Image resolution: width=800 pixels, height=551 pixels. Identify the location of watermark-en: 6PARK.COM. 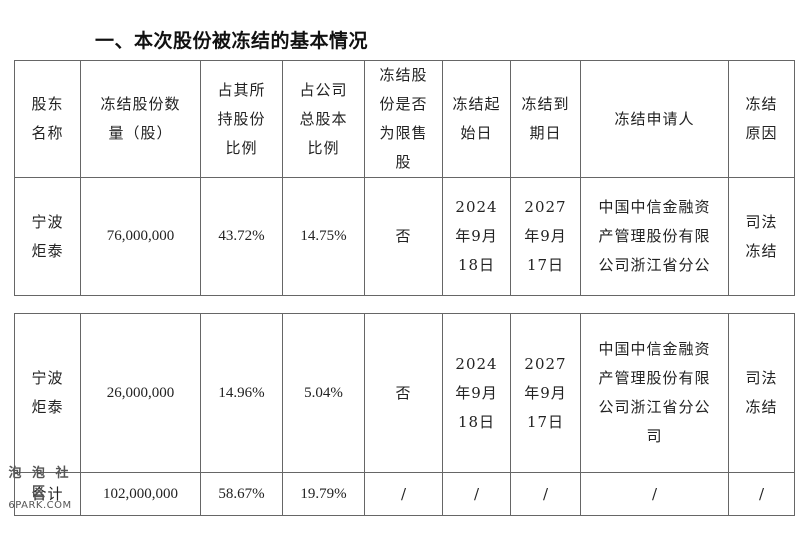
(40, 505).